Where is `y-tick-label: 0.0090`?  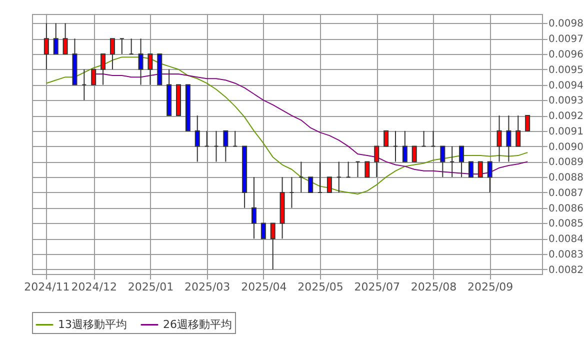
y-tick-label: 0.0090 is located at coordinates (566, 147).